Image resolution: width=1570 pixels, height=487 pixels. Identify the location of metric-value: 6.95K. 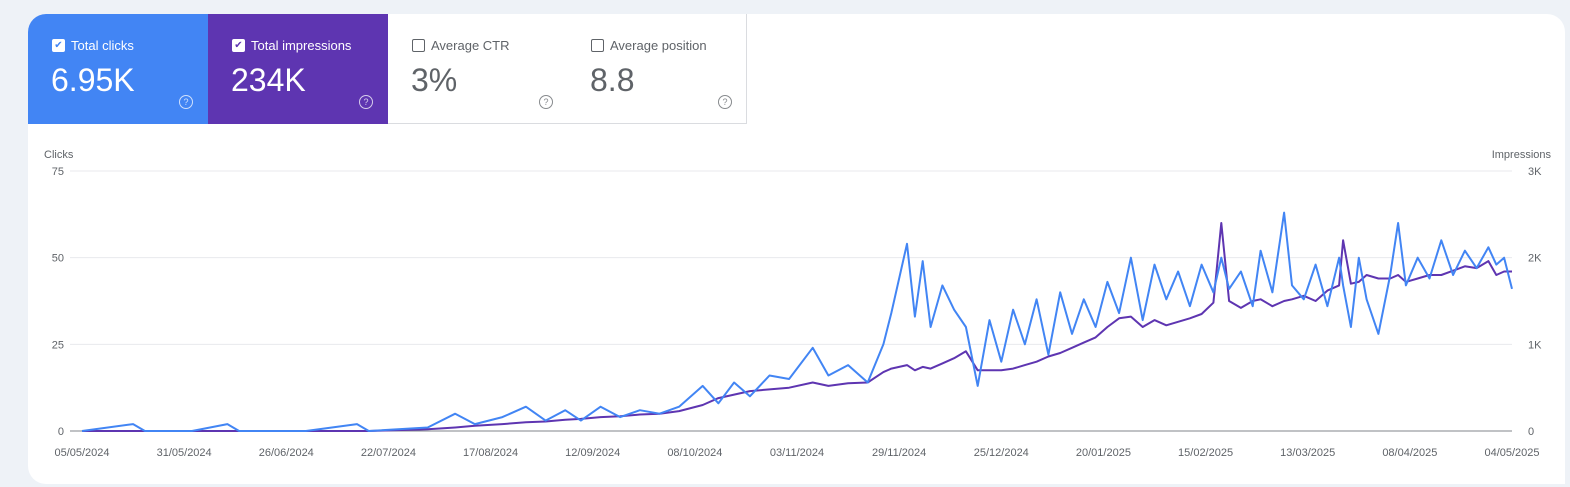
(93, 80).